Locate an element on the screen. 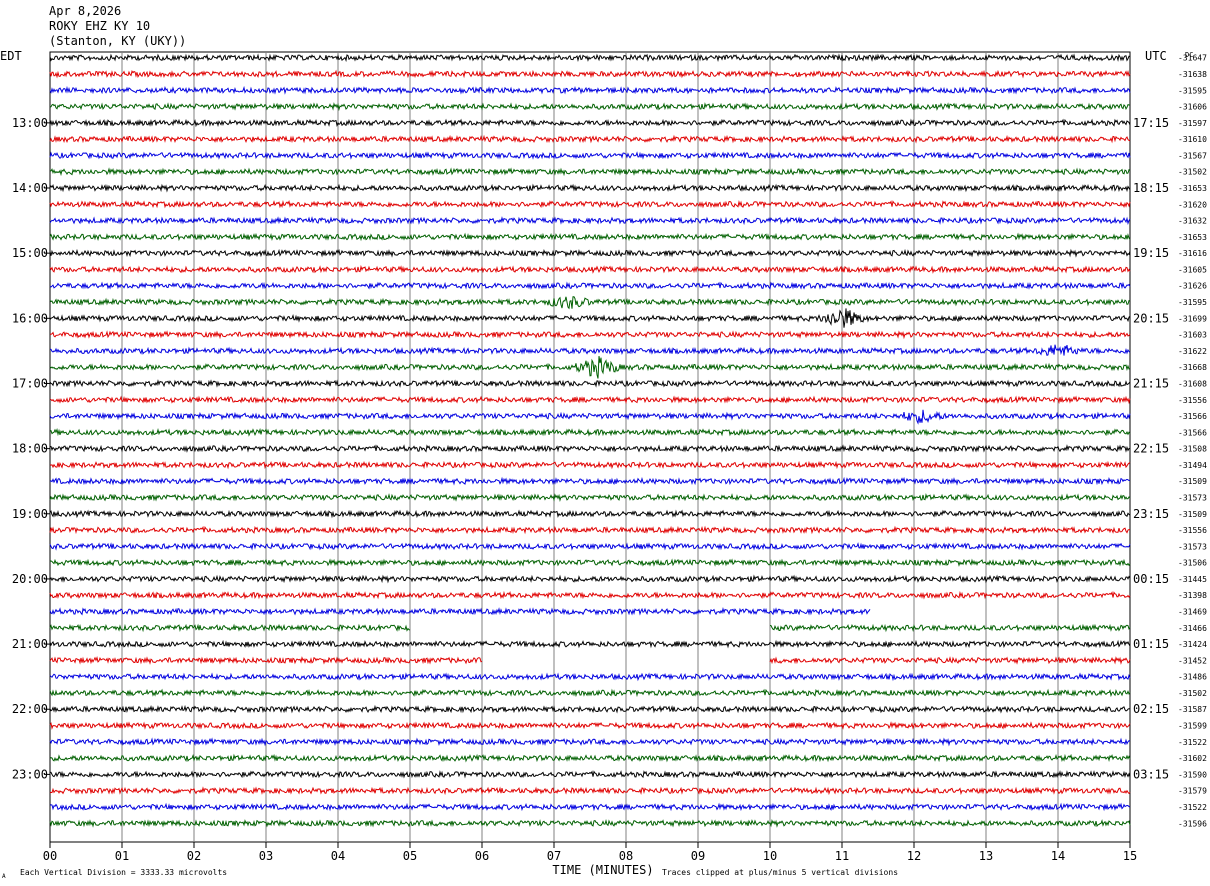  dc-offset-label: -31638 is located at coordinates (1192, 74).